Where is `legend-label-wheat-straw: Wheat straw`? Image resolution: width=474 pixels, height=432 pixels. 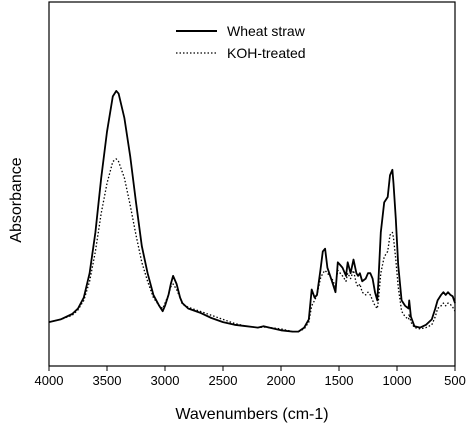
legend-label-wheat-straw: Wheat straw is located at coordinates (266, 31).